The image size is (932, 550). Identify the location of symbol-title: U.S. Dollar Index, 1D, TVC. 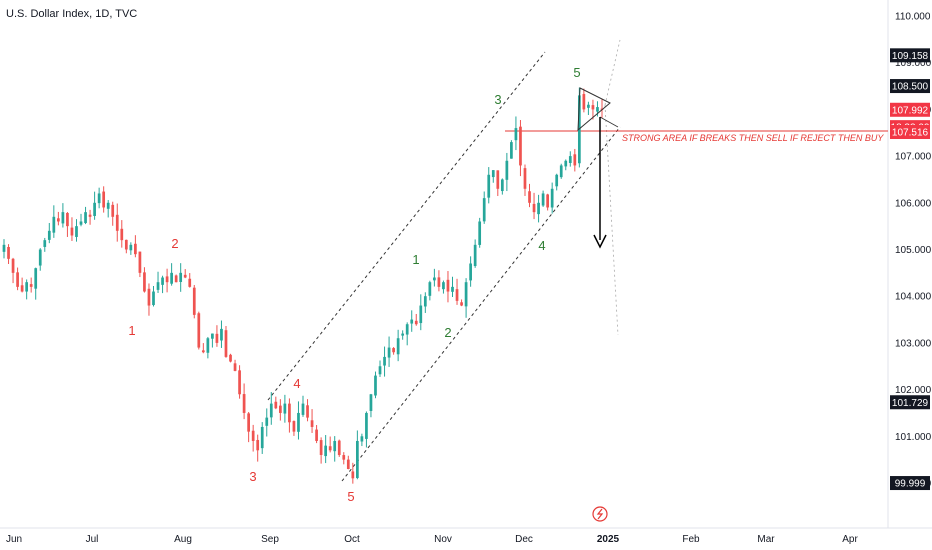
(72, 14).